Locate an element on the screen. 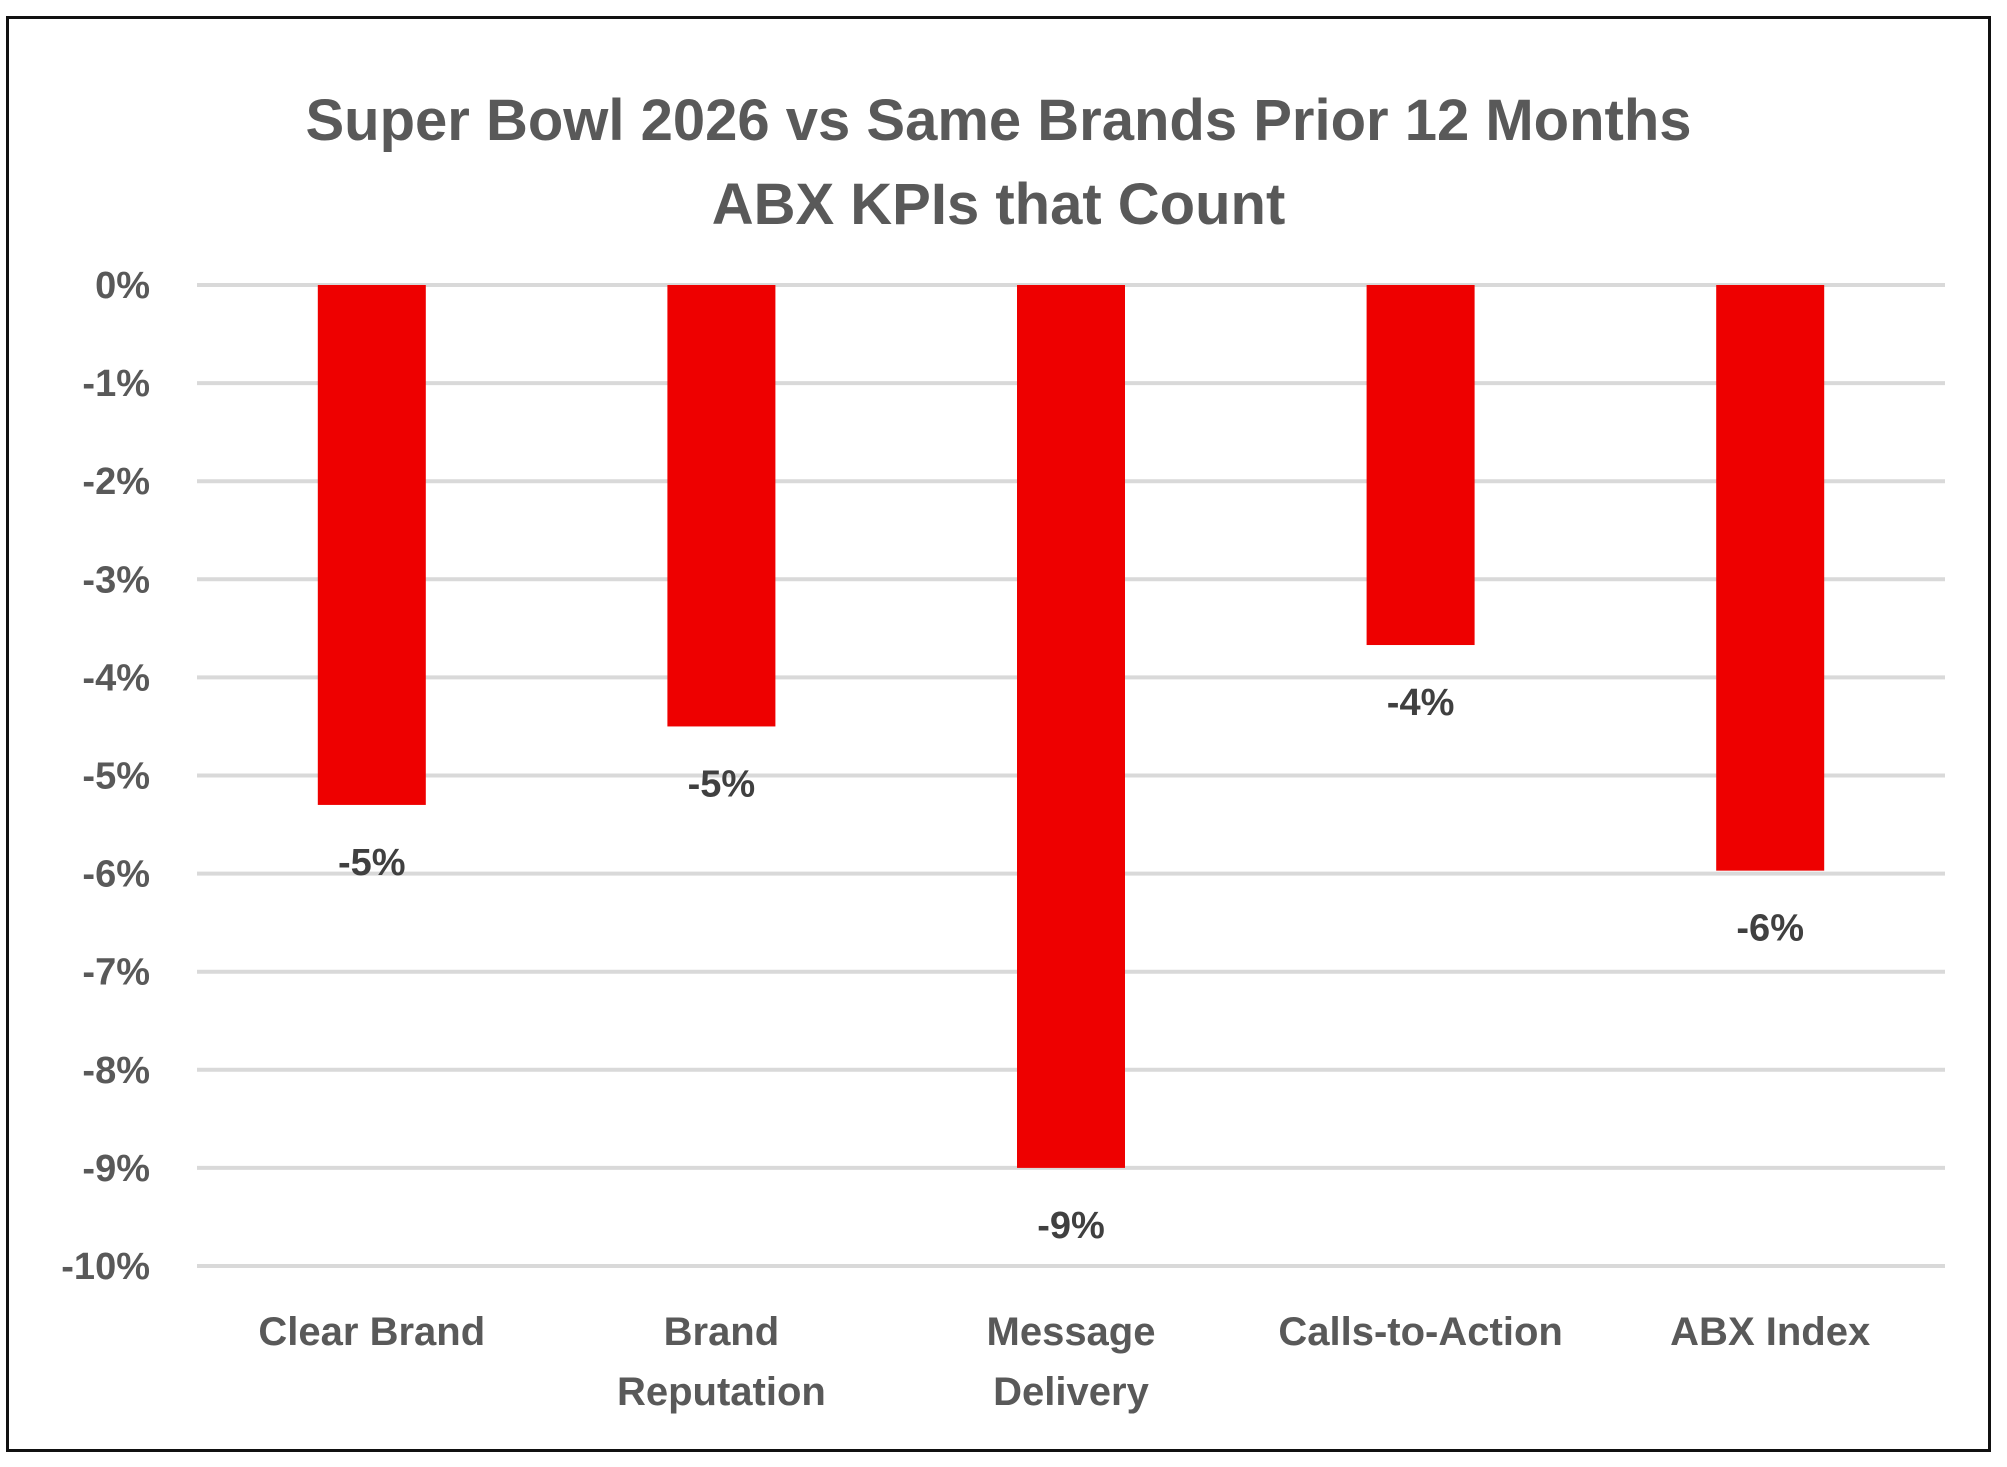  y-tick-label: -5% is located at coordinates (116, 777).